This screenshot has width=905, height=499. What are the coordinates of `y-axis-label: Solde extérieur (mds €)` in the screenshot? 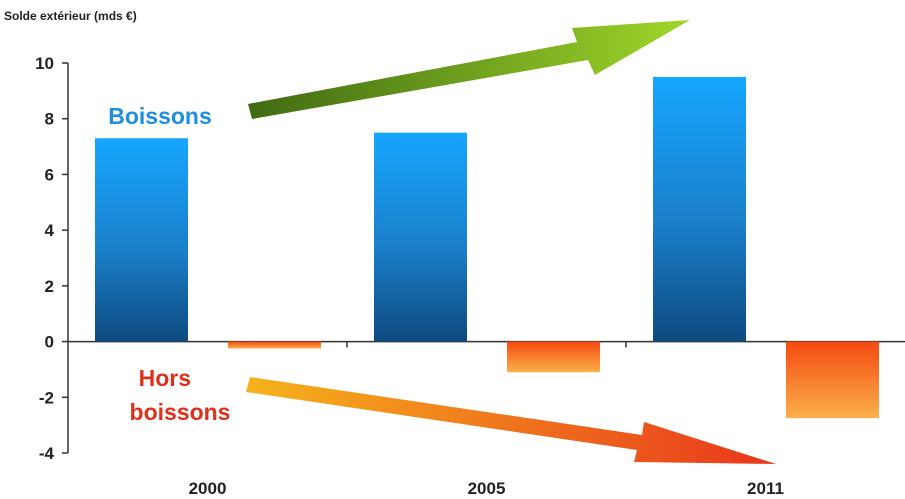 It's located at (70, 16).